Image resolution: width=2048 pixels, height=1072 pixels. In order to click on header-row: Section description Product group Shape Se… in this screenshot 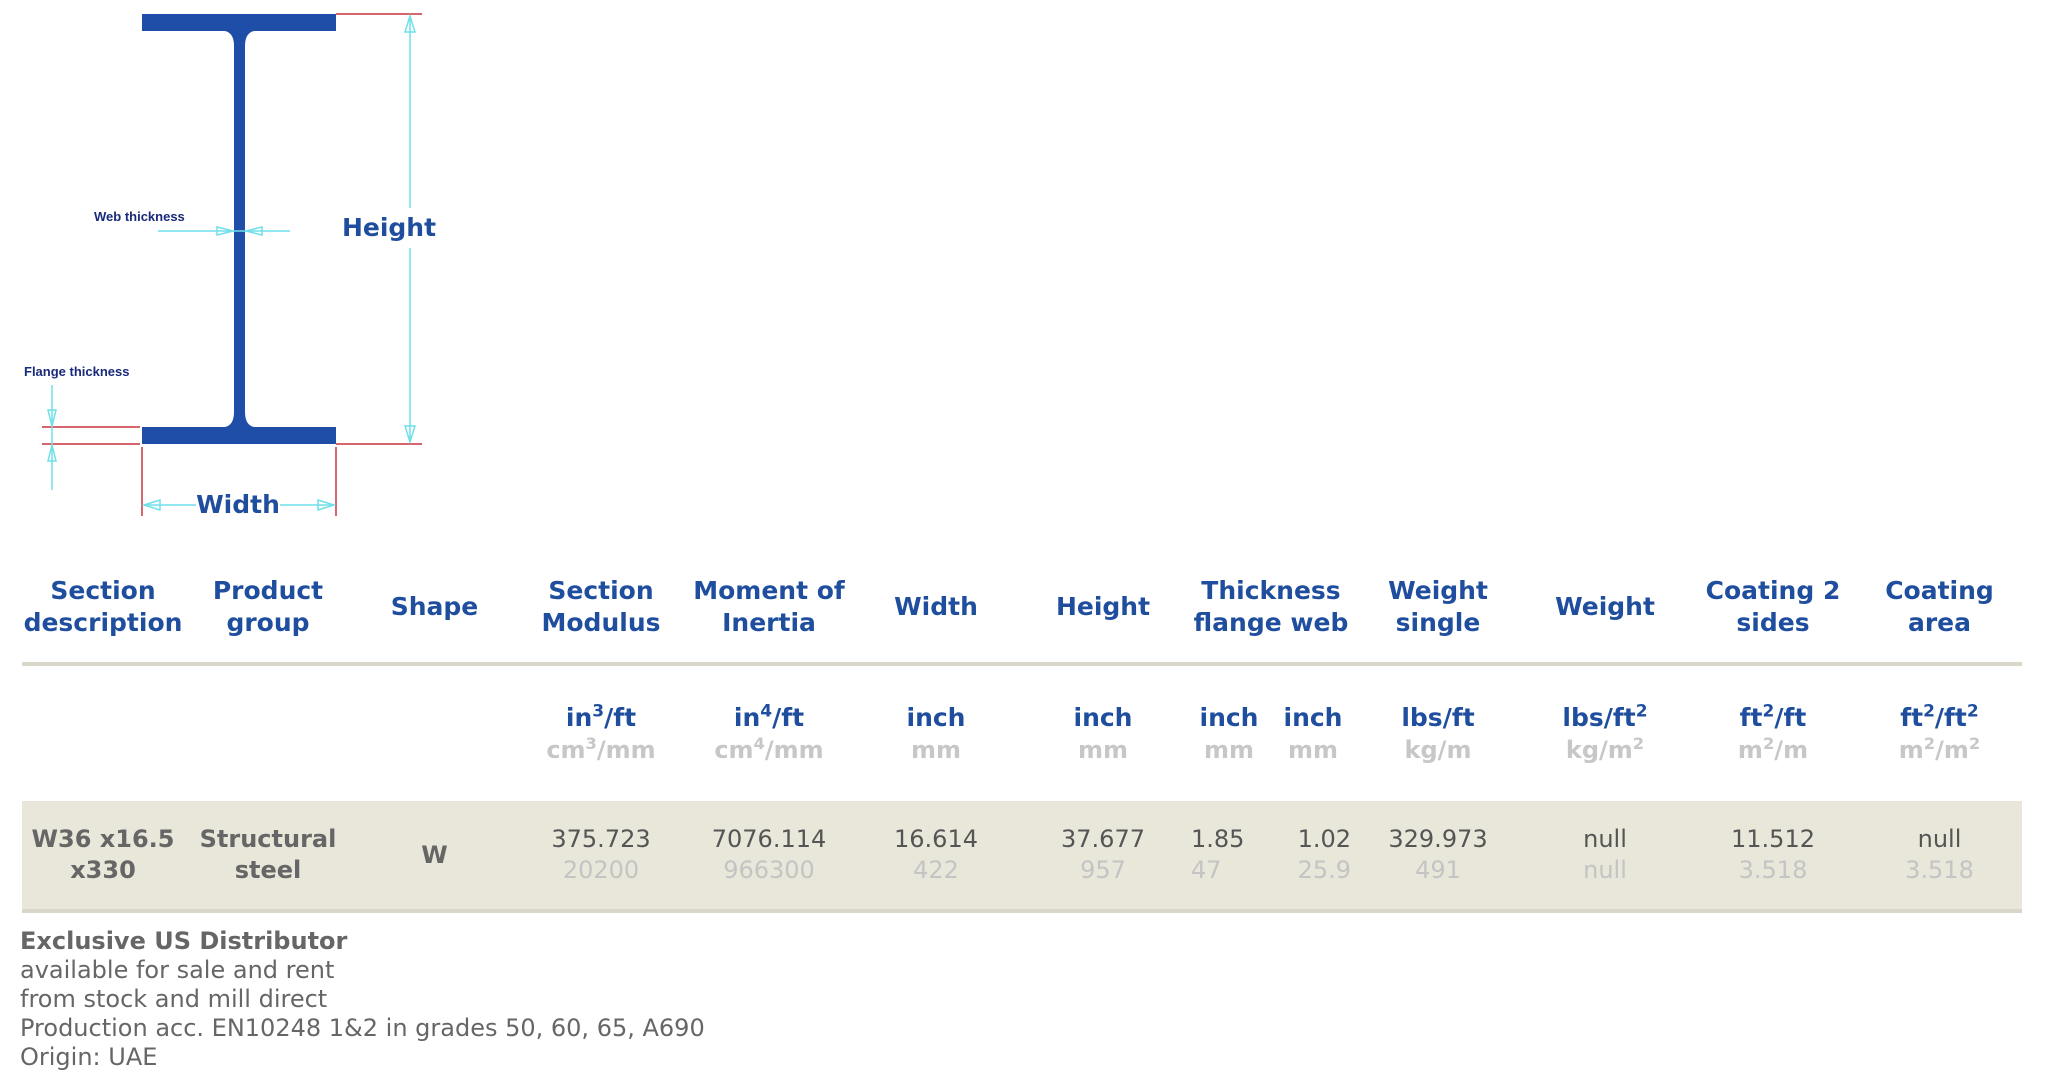, I will do `click(1022, 609)`.